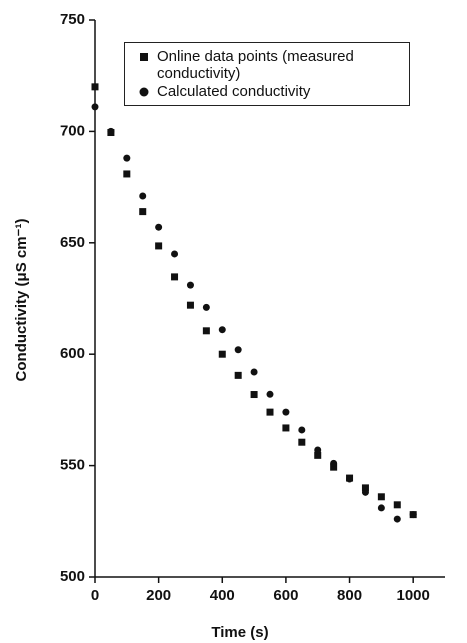  Describe the element at coordinates (95, 595) in the screenshot. I see `x-tick-label: 0` at that location.